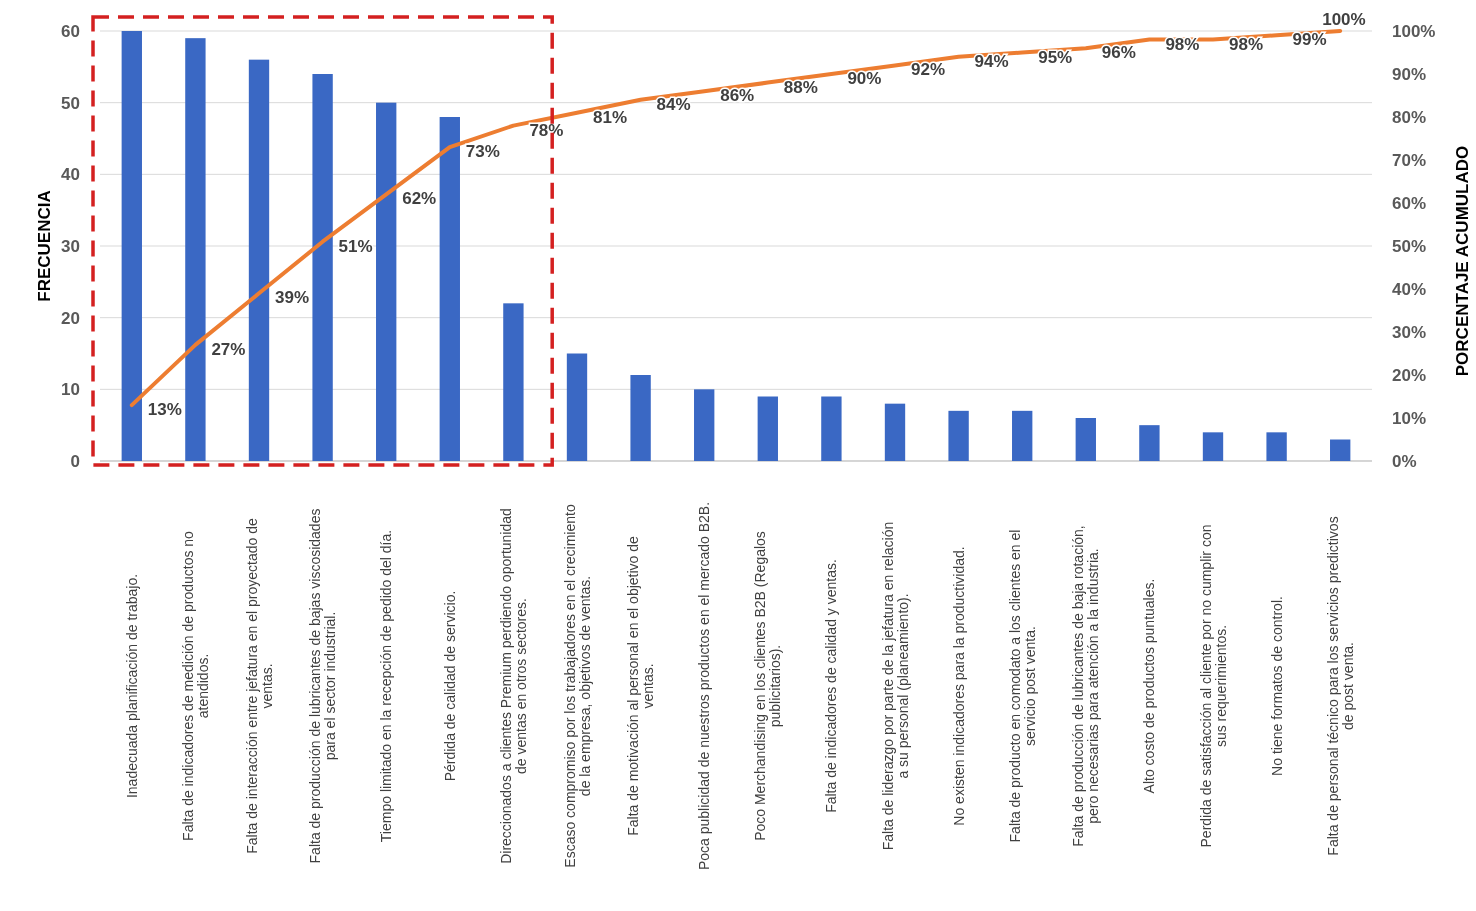  Describe the element at coordinates (1276, 686) in the screenshot. I see `x-tick-label: No tiene formatos de control.` at that location.